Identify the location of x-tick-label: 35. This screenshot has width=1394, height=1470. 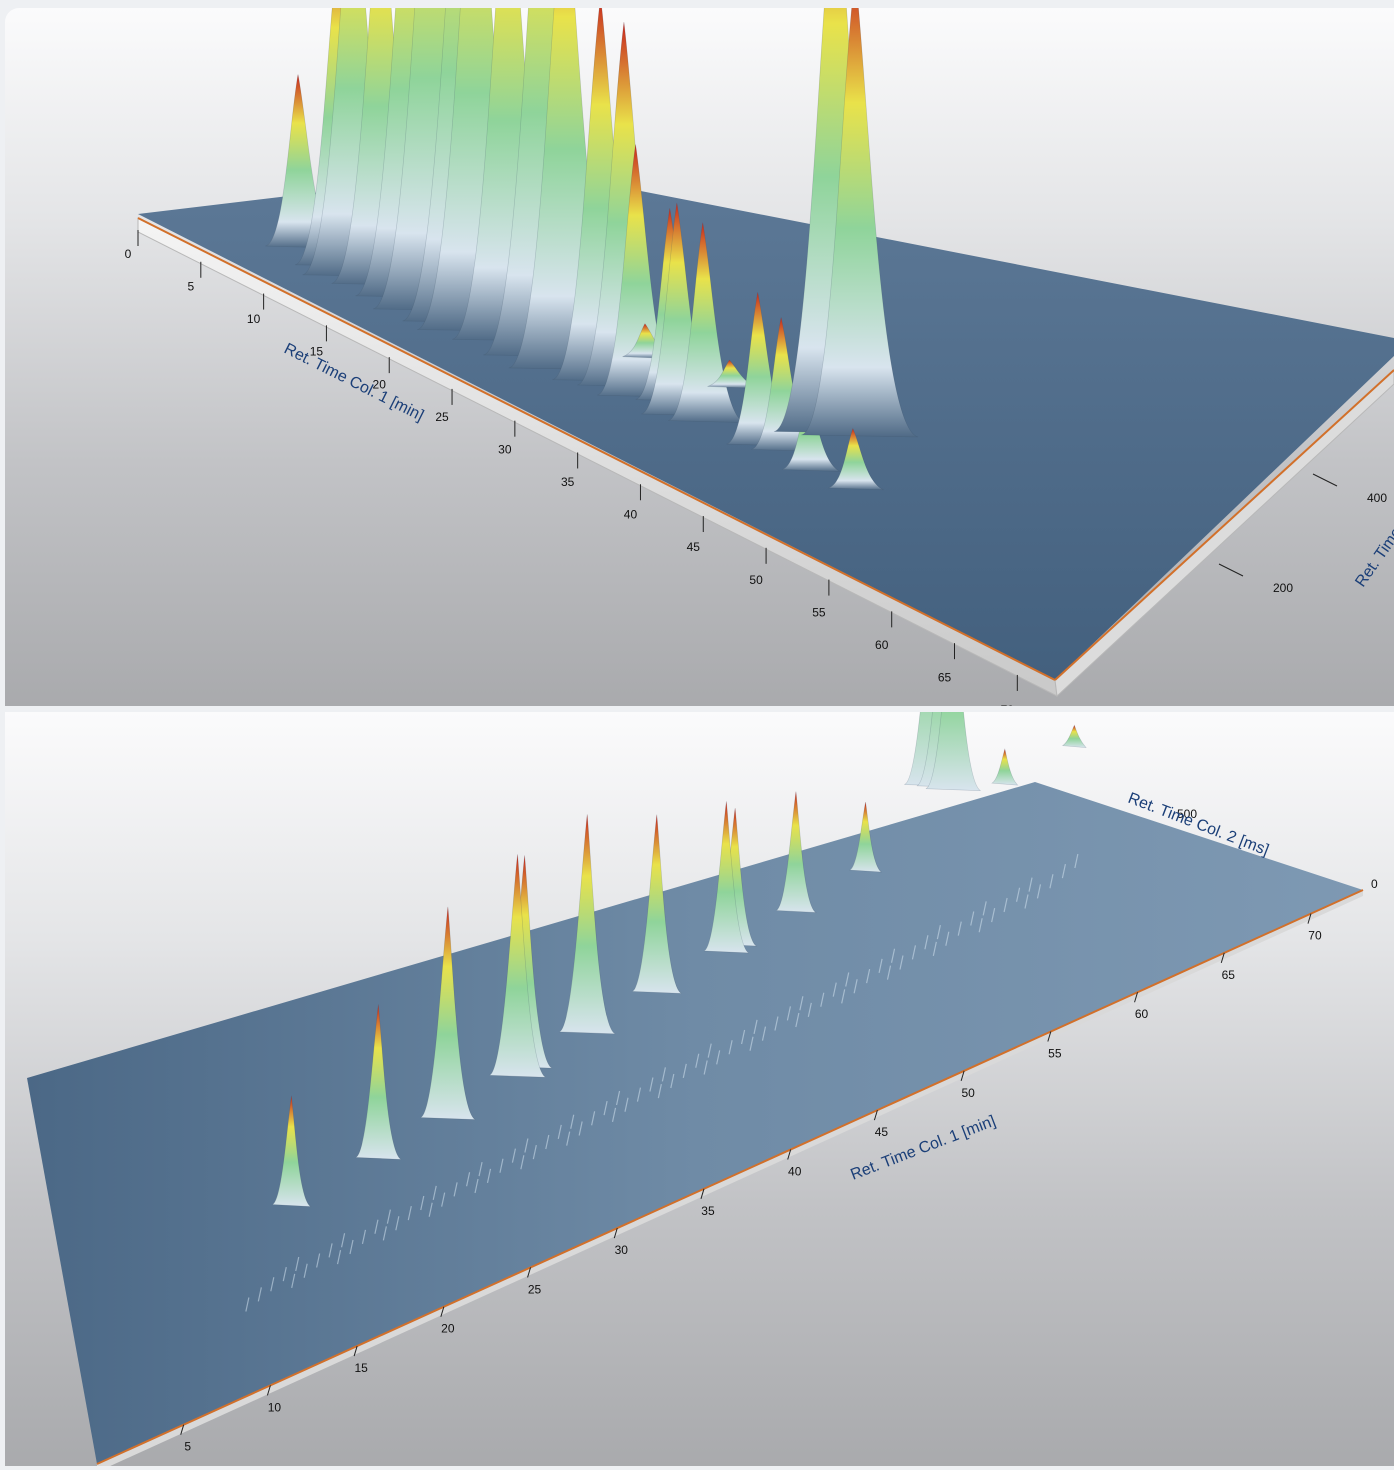
(568, 482).